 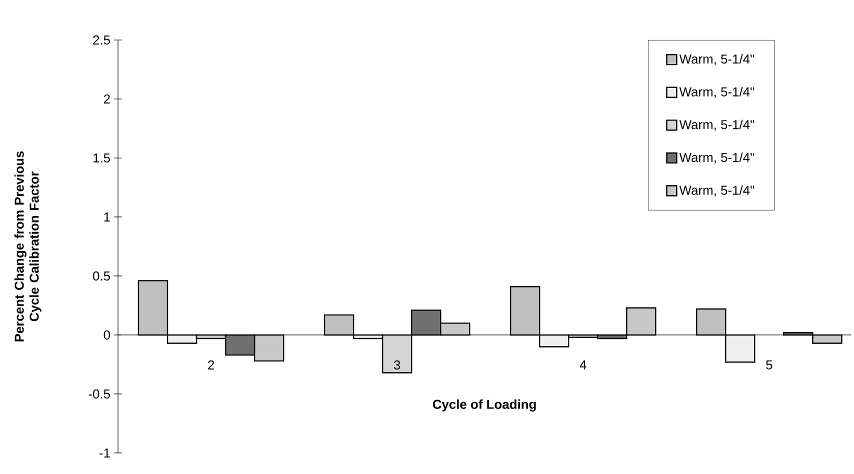 What do you see at coordinates (769, 365) in the screenshot?
I see `x-tick-label: 5` at bounding box center [769, 365].